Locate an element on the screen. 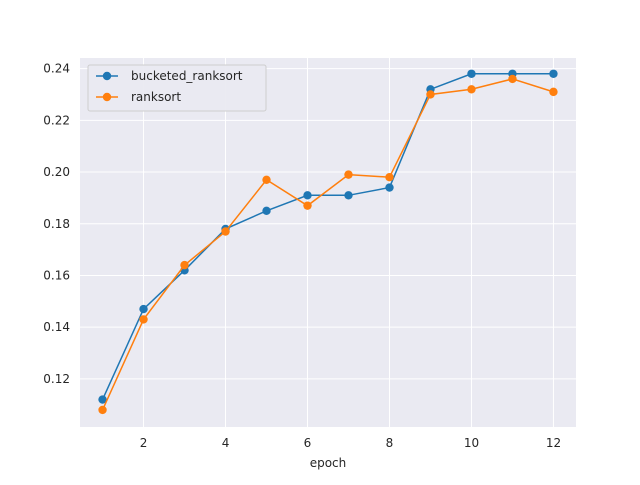  y-tick-labels: 0.12 0.14 0.16 0.18 0.20 0.22 0.24 is located at coordinates (56, 224).